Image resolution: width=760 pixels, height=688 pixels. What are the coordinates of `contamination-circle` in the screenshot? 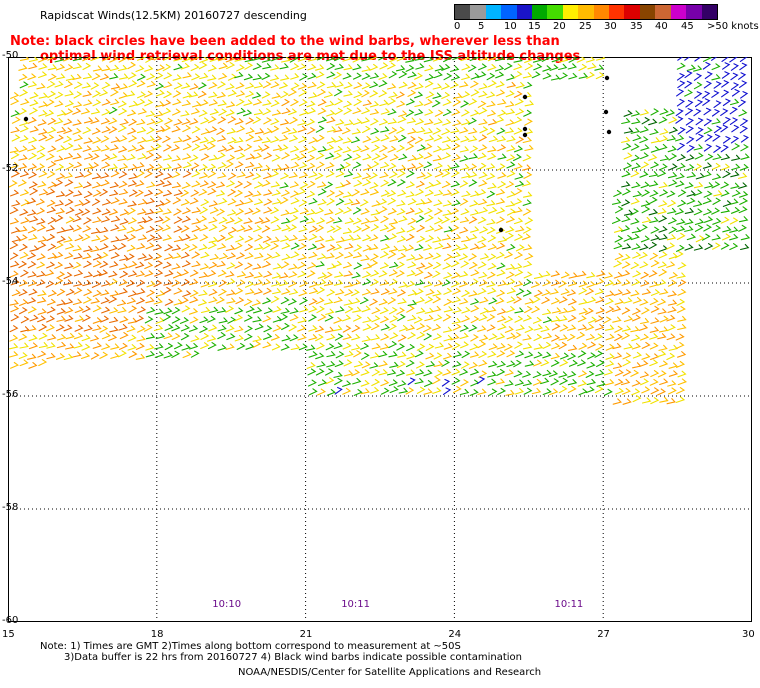 It's located at (609, 132).